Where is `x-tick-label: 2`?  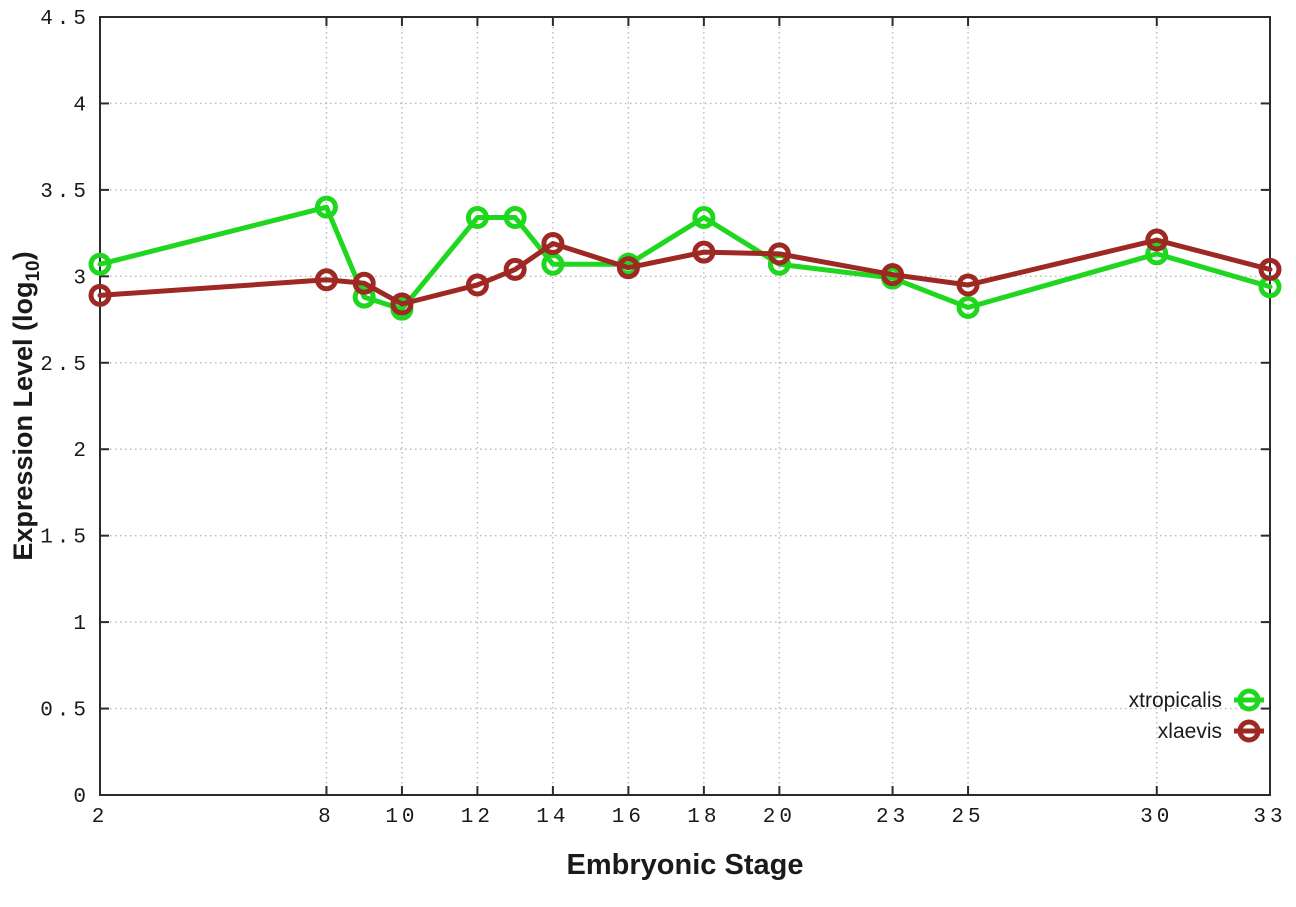 x-tick-label: 2 is located at coordinates (100, 817).